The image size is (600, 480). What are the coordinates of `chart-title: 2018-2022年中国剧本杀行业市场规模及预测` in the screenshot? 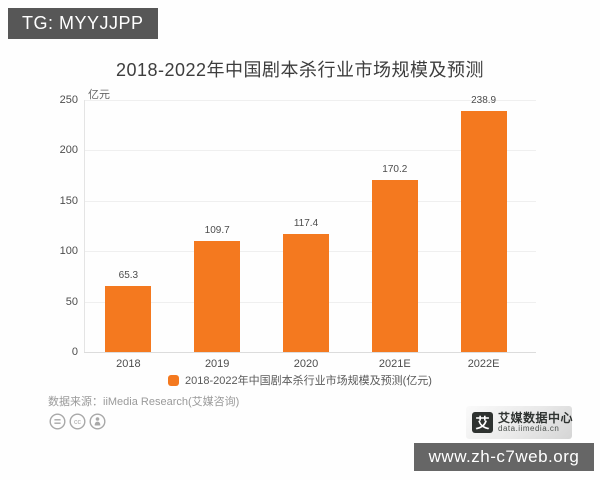 It's located at (300, 70).